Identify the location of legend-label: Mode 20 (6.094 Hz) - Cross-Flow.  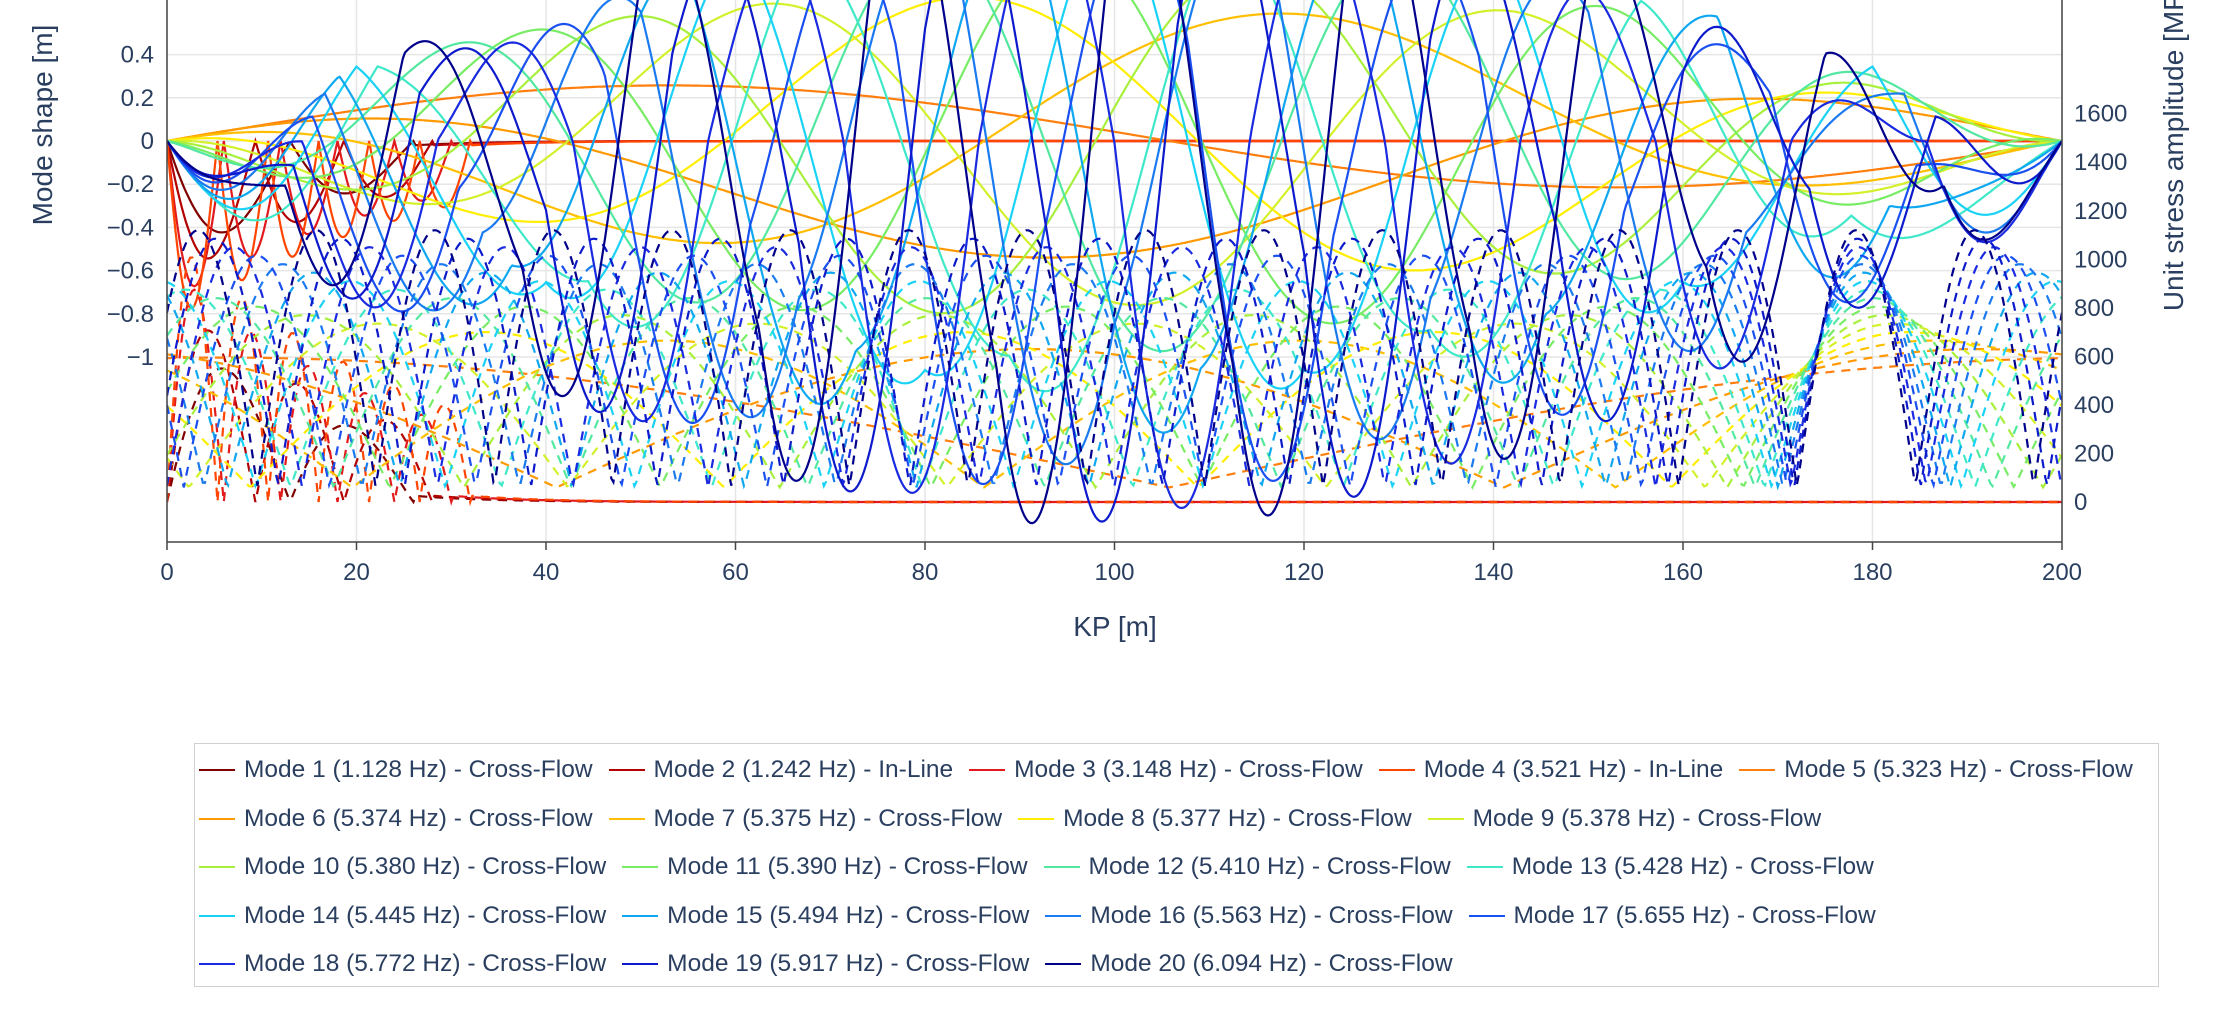
(1271, 963).